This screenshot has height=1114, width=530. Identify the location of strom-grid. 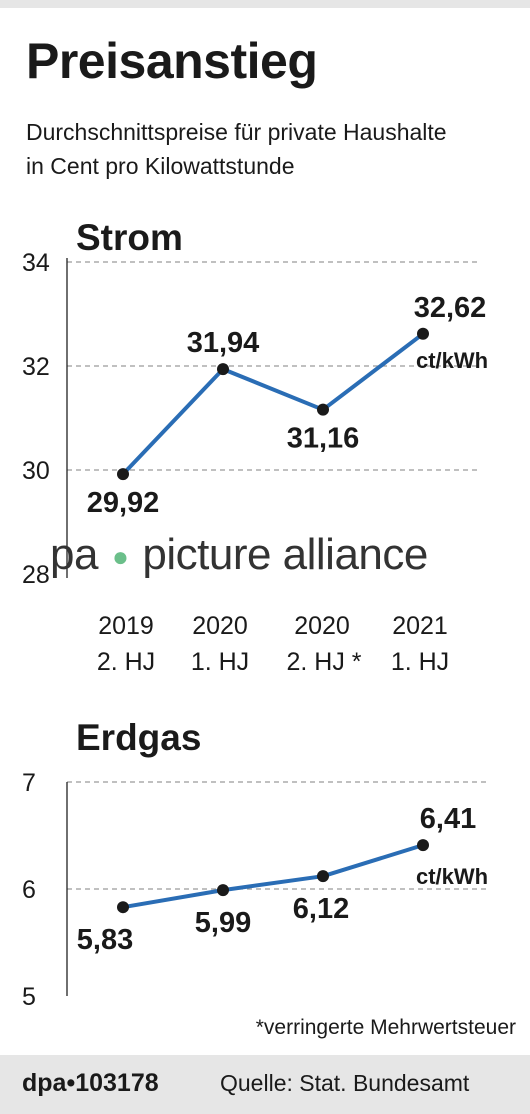
(273, 366).